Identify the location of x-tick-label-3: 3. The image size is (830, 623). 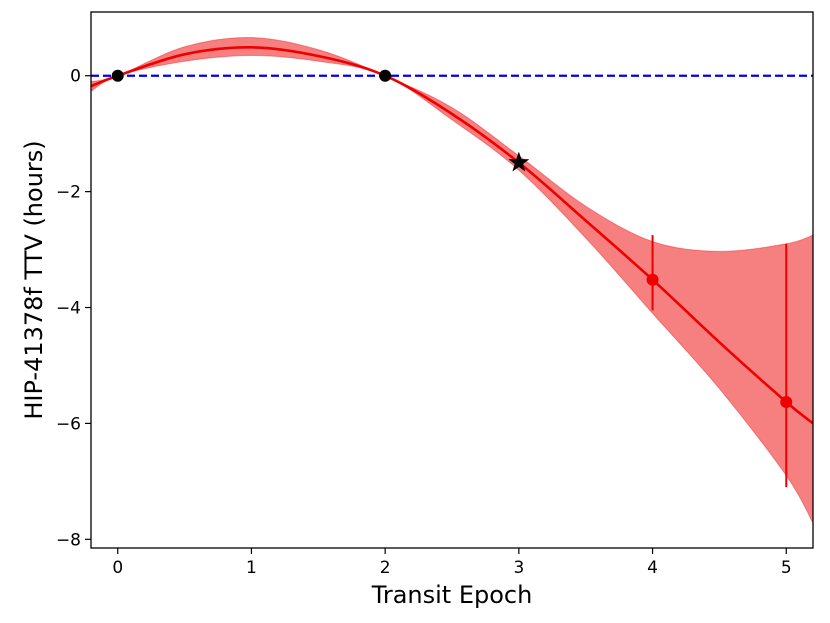
(518, 568).